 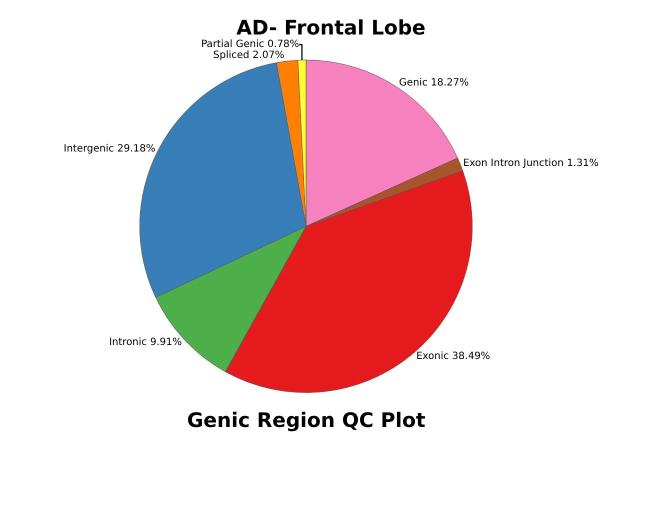 What do you see at coordinates (331, 27) in the screenshot?
I see `chart-title: AD- Frontal Lobe` at bounding box center [331, 27].